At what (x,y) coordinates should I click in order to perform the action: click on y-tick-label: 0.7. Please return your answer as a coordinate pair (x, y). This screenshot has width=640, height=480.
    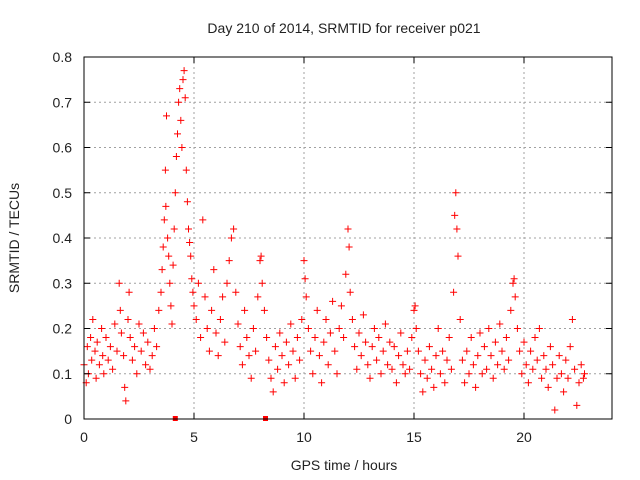
    Looking at the image, I should click on (63, 102).